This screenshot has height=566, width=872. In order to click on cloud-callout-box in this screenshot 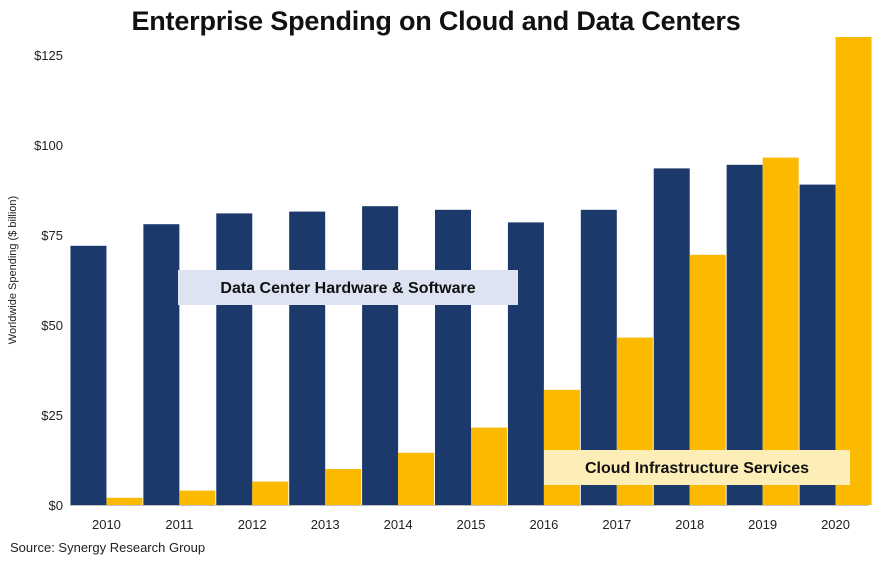, I will do `click(697, 467)`.